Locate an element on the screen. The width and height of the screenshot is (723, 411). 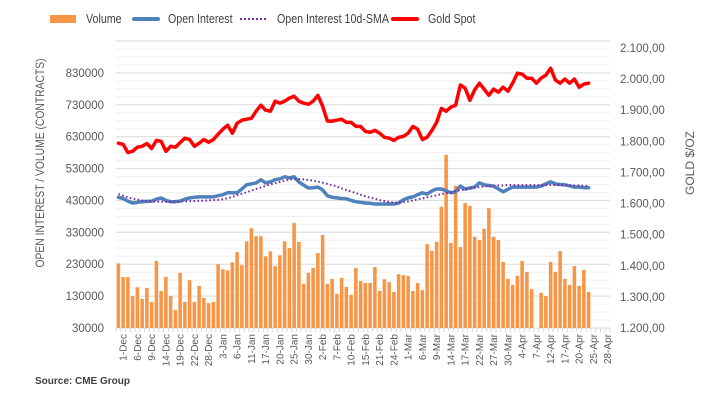
left-axis-tick-label: 530000 is located at coordinates (85, 170).